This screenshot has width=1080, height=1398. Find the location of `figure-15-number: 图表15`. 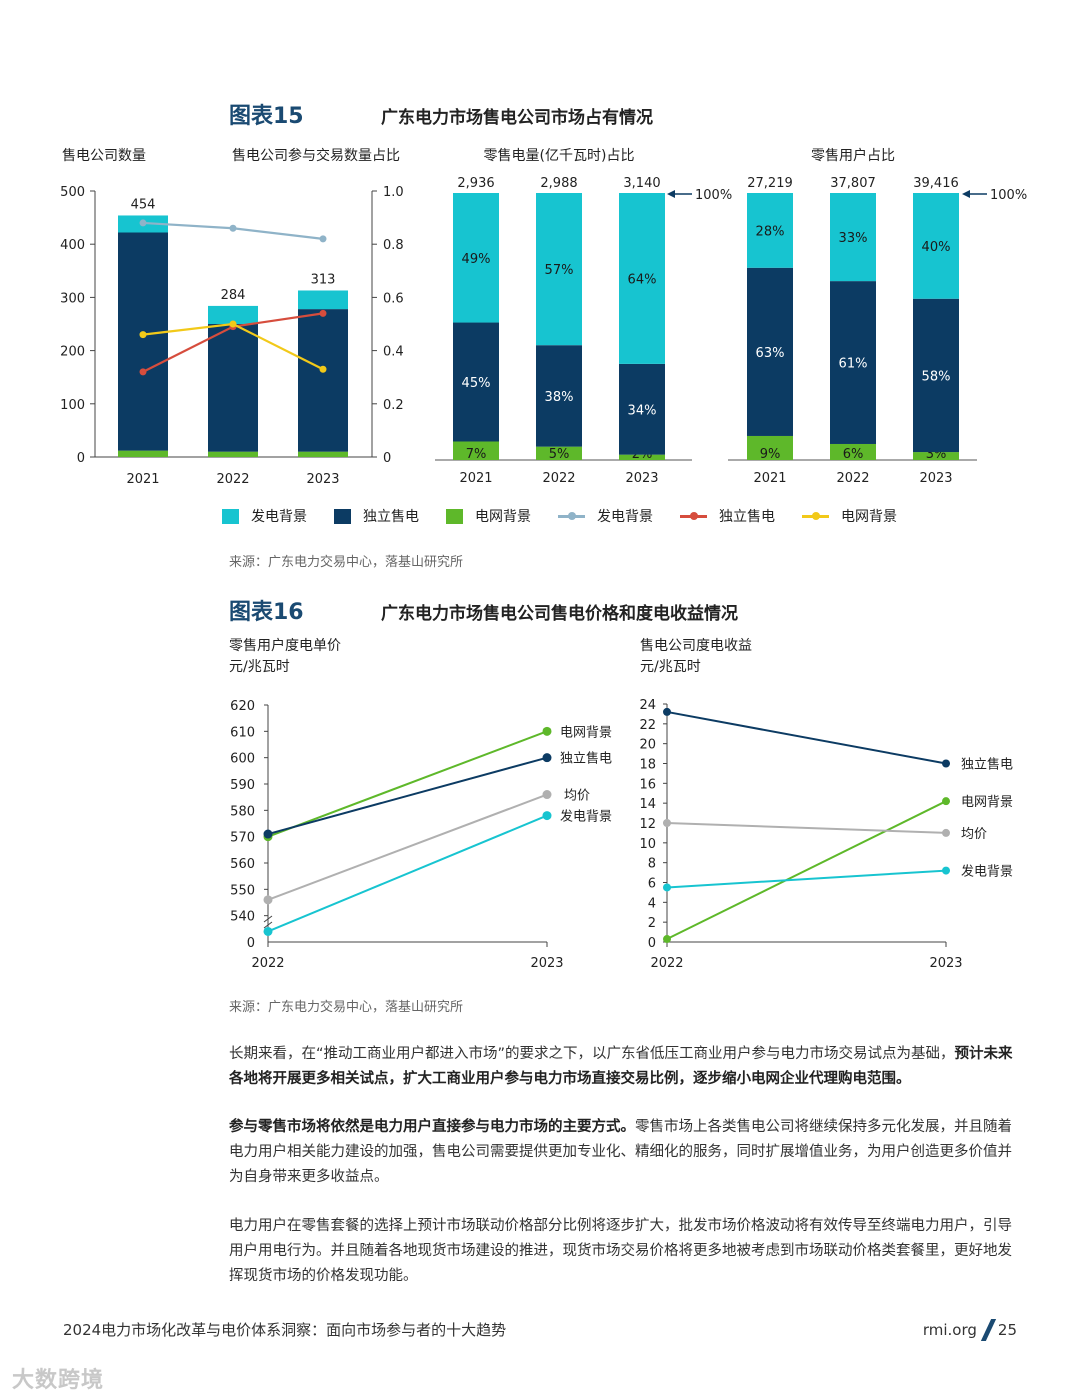

figure-15-number: 图表15 is located at coordinates (266, 116).